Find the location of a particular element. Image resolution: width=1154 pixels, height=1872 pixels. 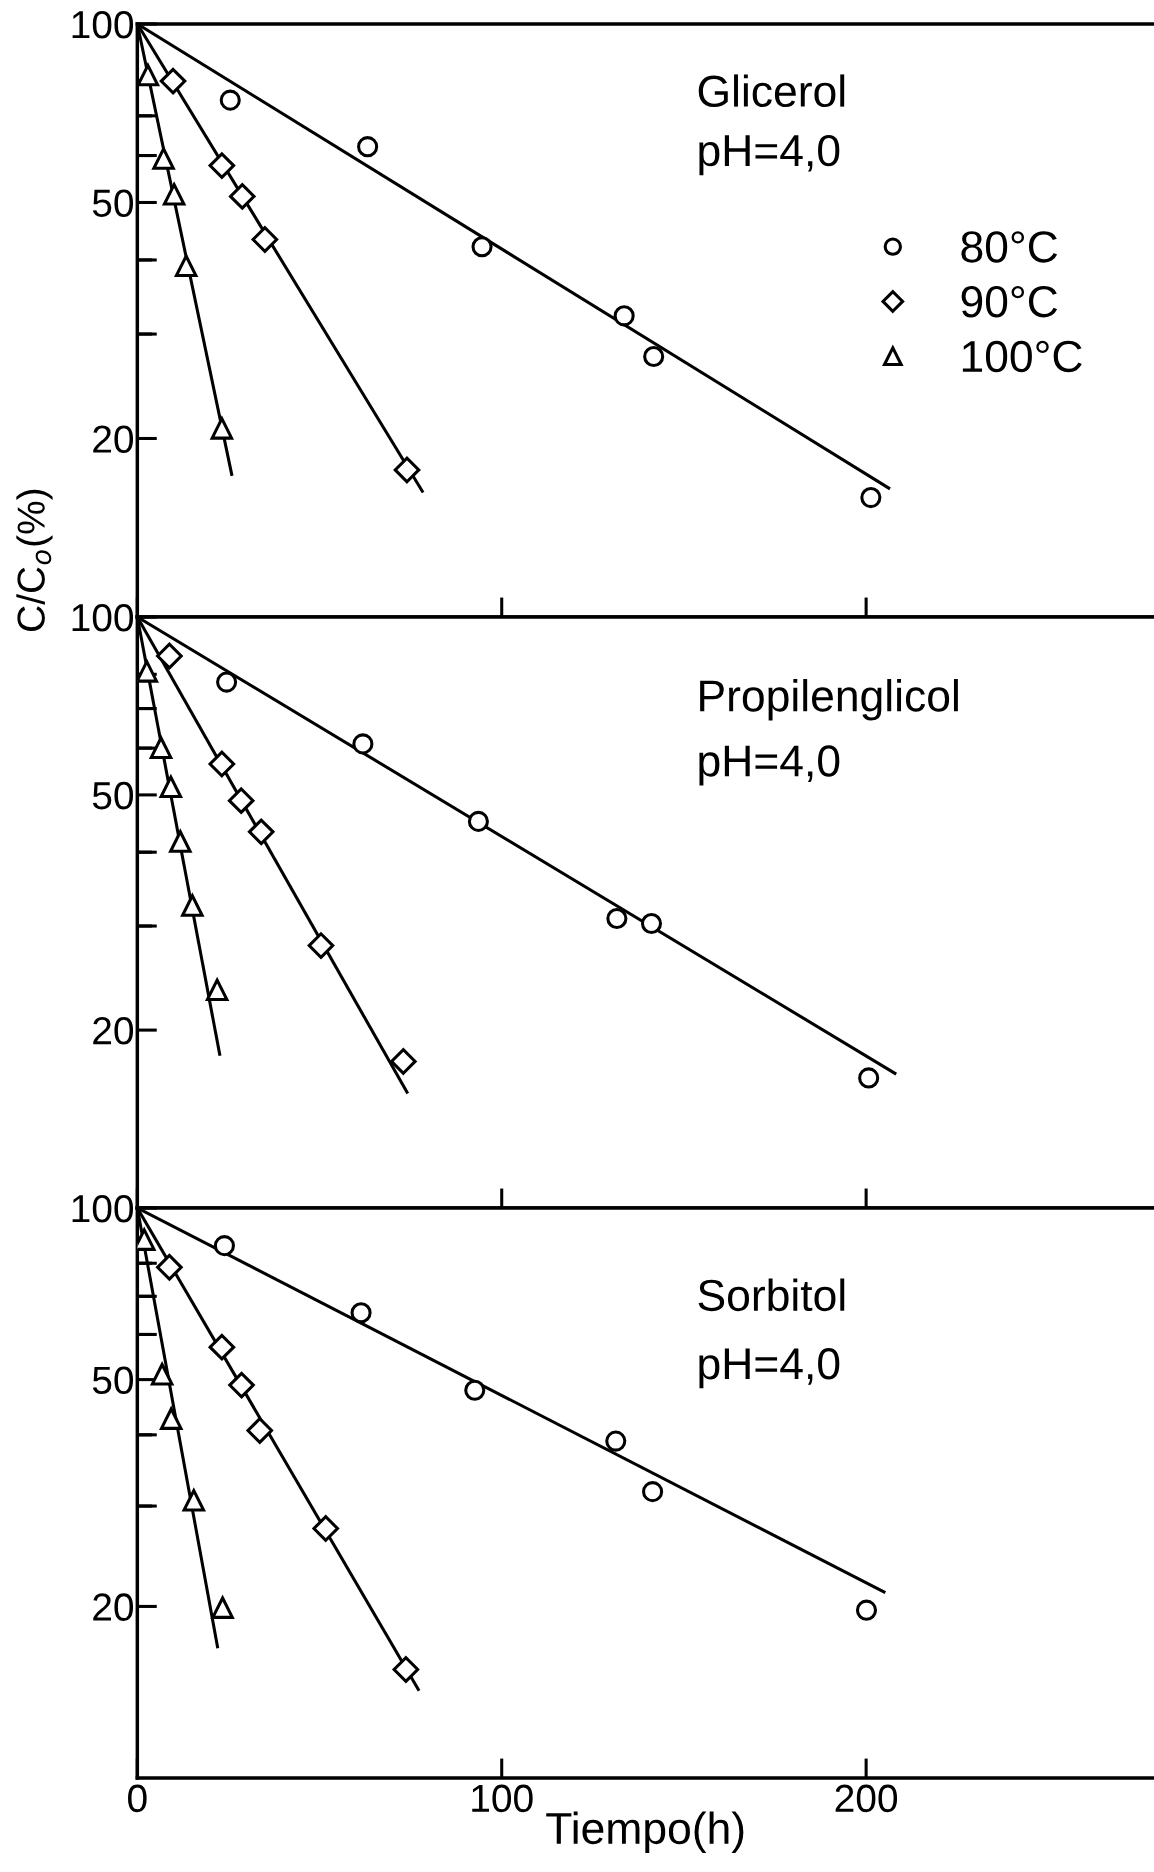

legend-label: 90°C is located at coordinates (1009, 301).